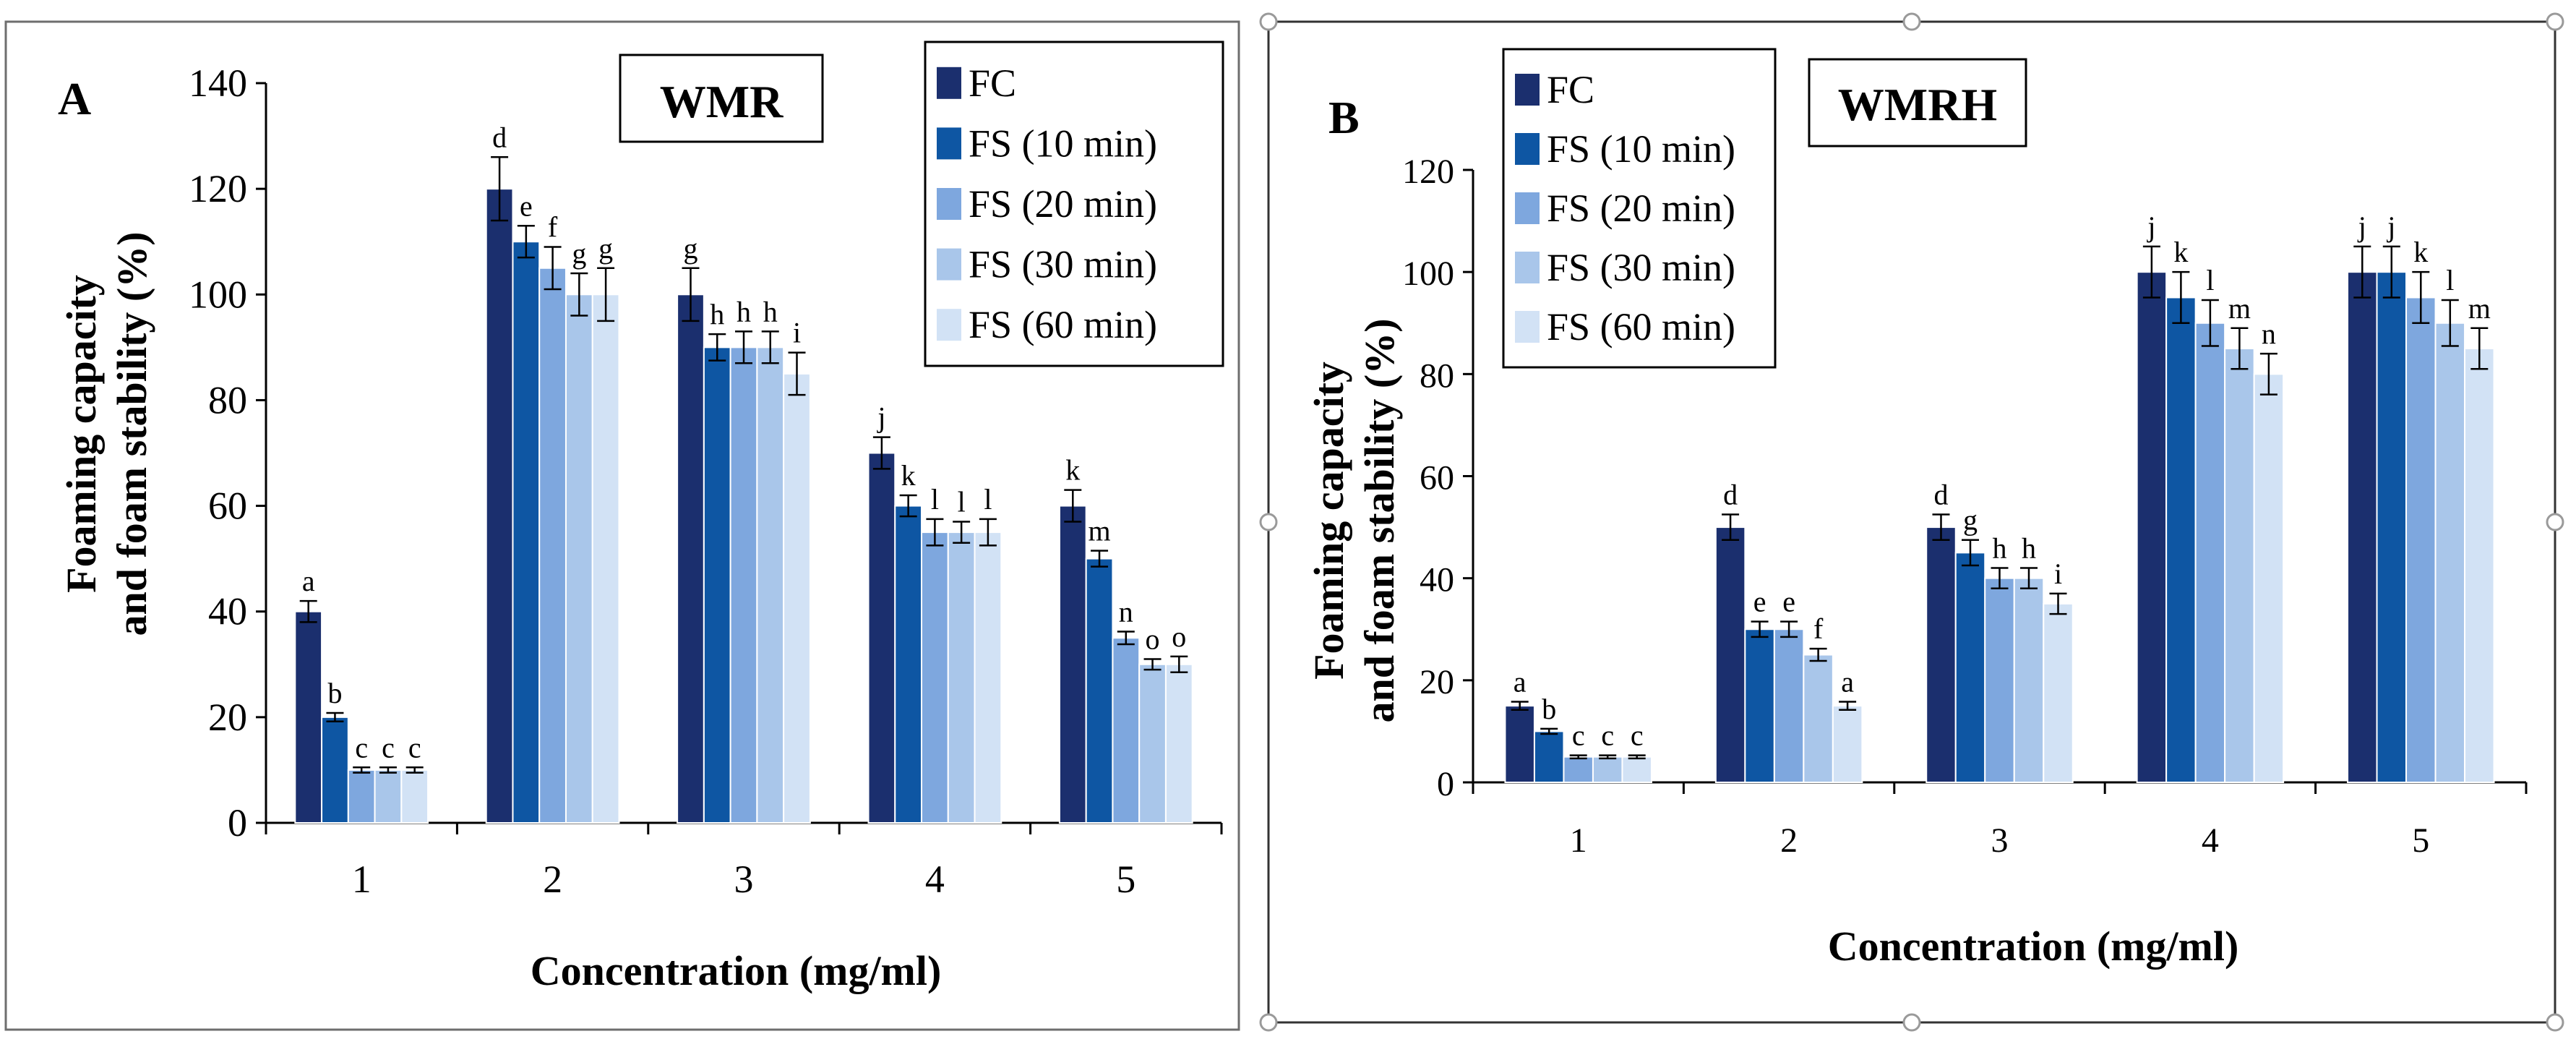 Image resolution: width=2576 pixels, height=1047 pixels. What do you see at coordinates (736, 970) in the screenshot?
I see `panel-a-x-axis-label: Concentration (mg/ml)` at bounding box center [736, 970].